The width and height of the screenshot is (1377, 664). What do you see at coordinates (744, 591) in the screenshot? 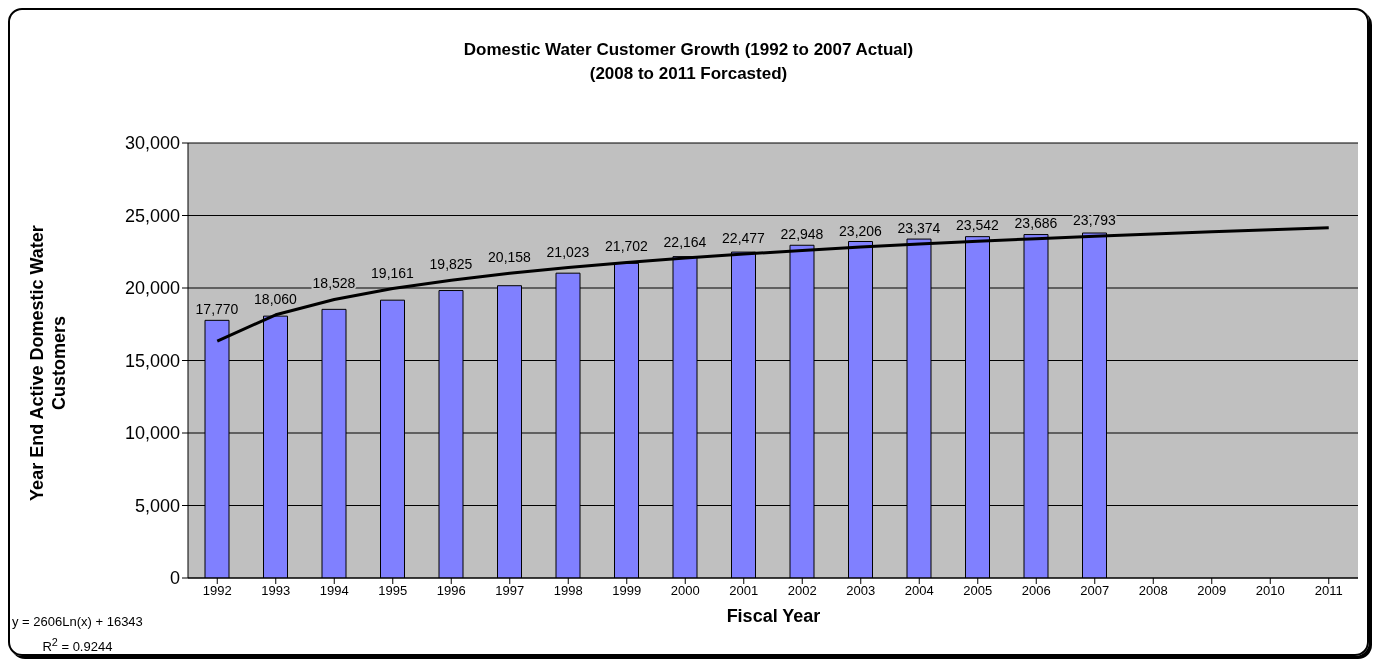
I see `x-tick-label: 2001` at bounding box center [744, 591].